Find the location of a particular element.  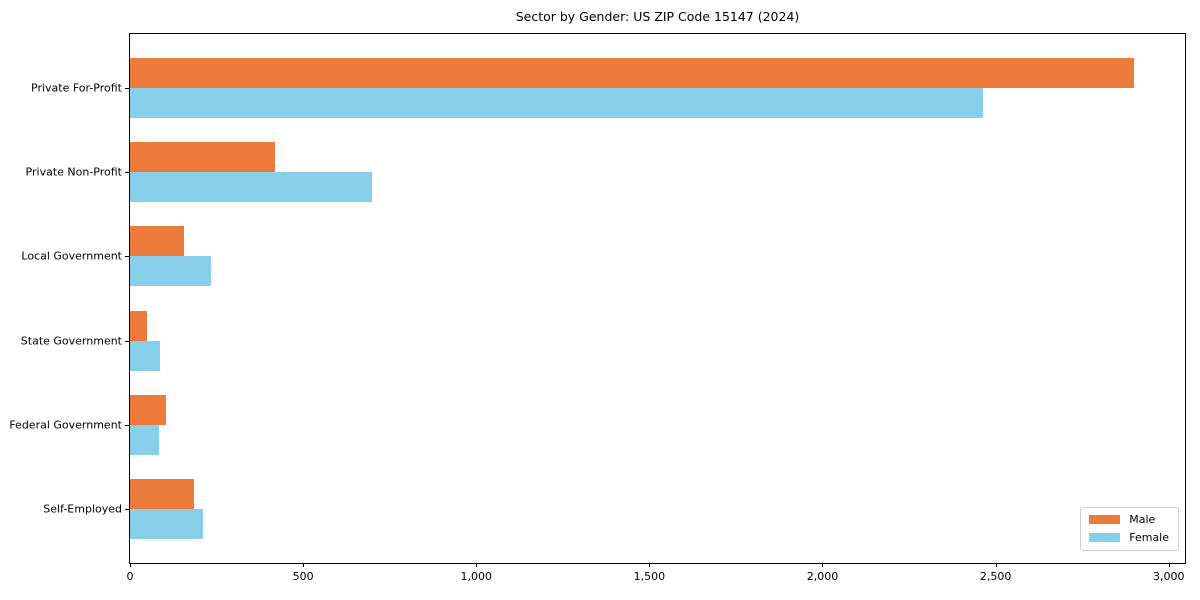

x-tick-label: 2,000 is located at coordinates (822, 576).